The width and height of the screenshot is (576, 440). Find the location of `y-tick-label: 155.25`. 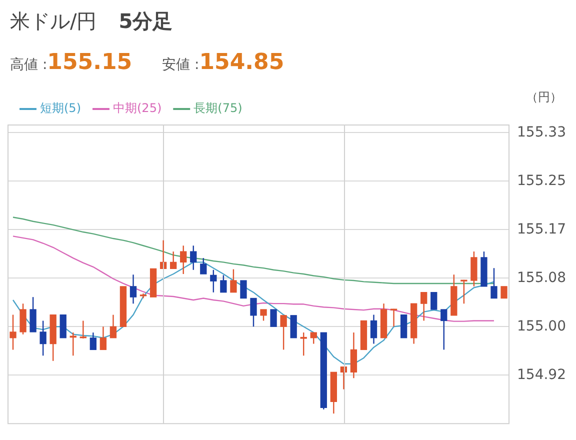

y-tick-label: 155.25 is located at coordinates (541, 180).